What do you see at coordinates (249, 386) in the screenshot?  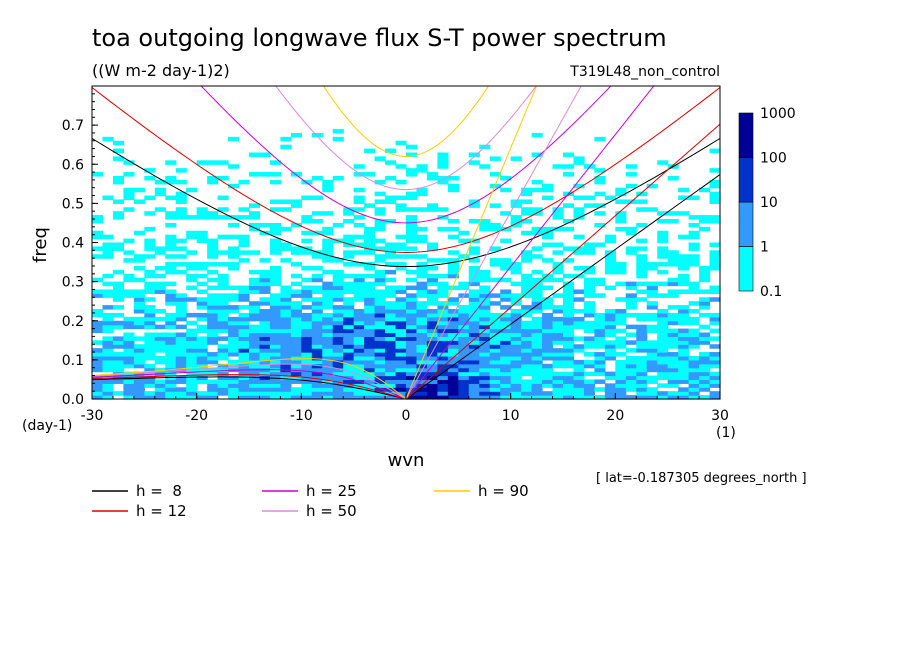 I see `rossby-curve` at bounding box center [249, 386].